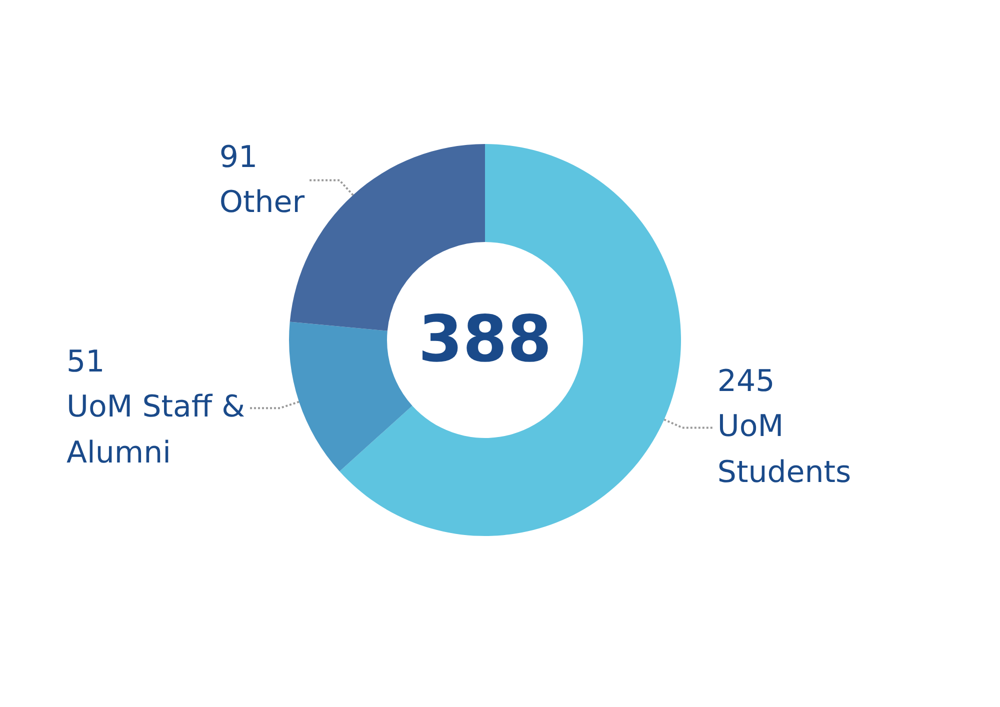 This screenshot has width=1000, height=707. What do you see at coordinates (485, 340) in the screenshot?
I see `text: 388` at bounding box center [485, 340].